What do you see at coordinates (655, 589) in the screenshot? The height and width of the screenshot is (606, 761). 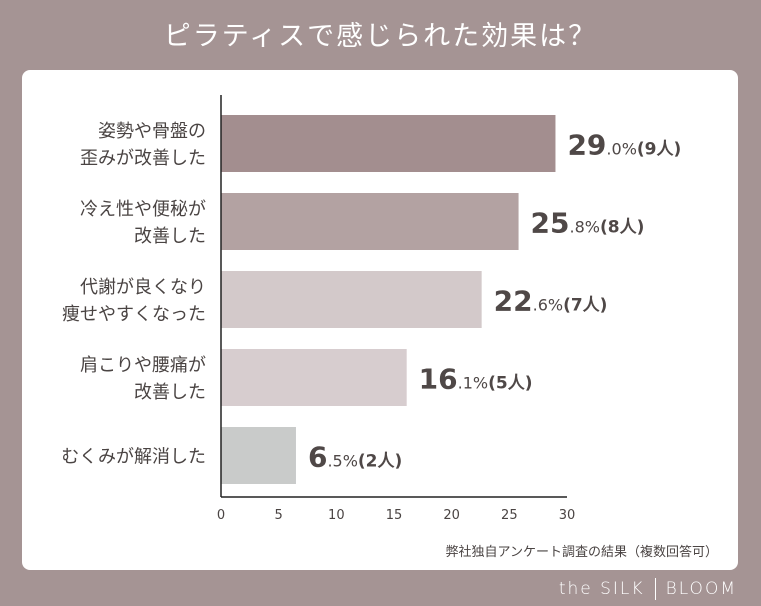 I see `brand-divider` at bounding box center [655, 589].